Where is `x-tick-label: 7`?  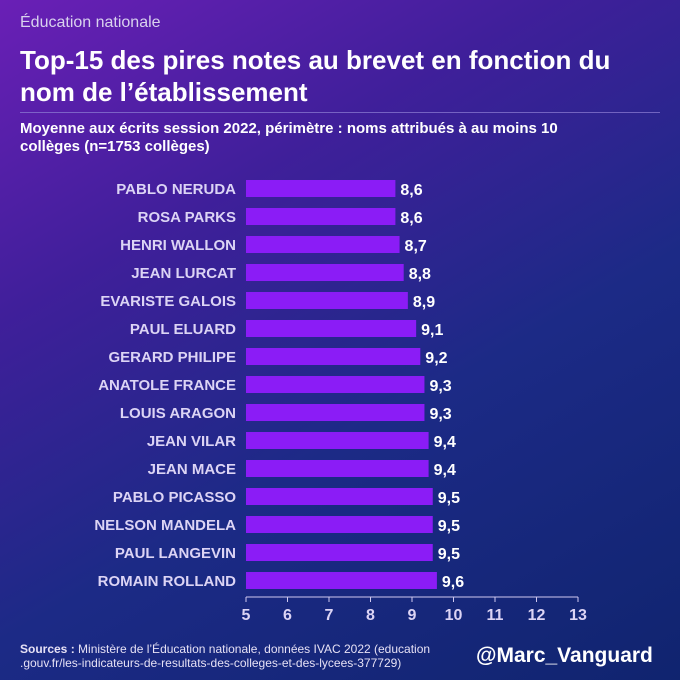
x-tick-label: 7 is located at coordinates (329, 615).